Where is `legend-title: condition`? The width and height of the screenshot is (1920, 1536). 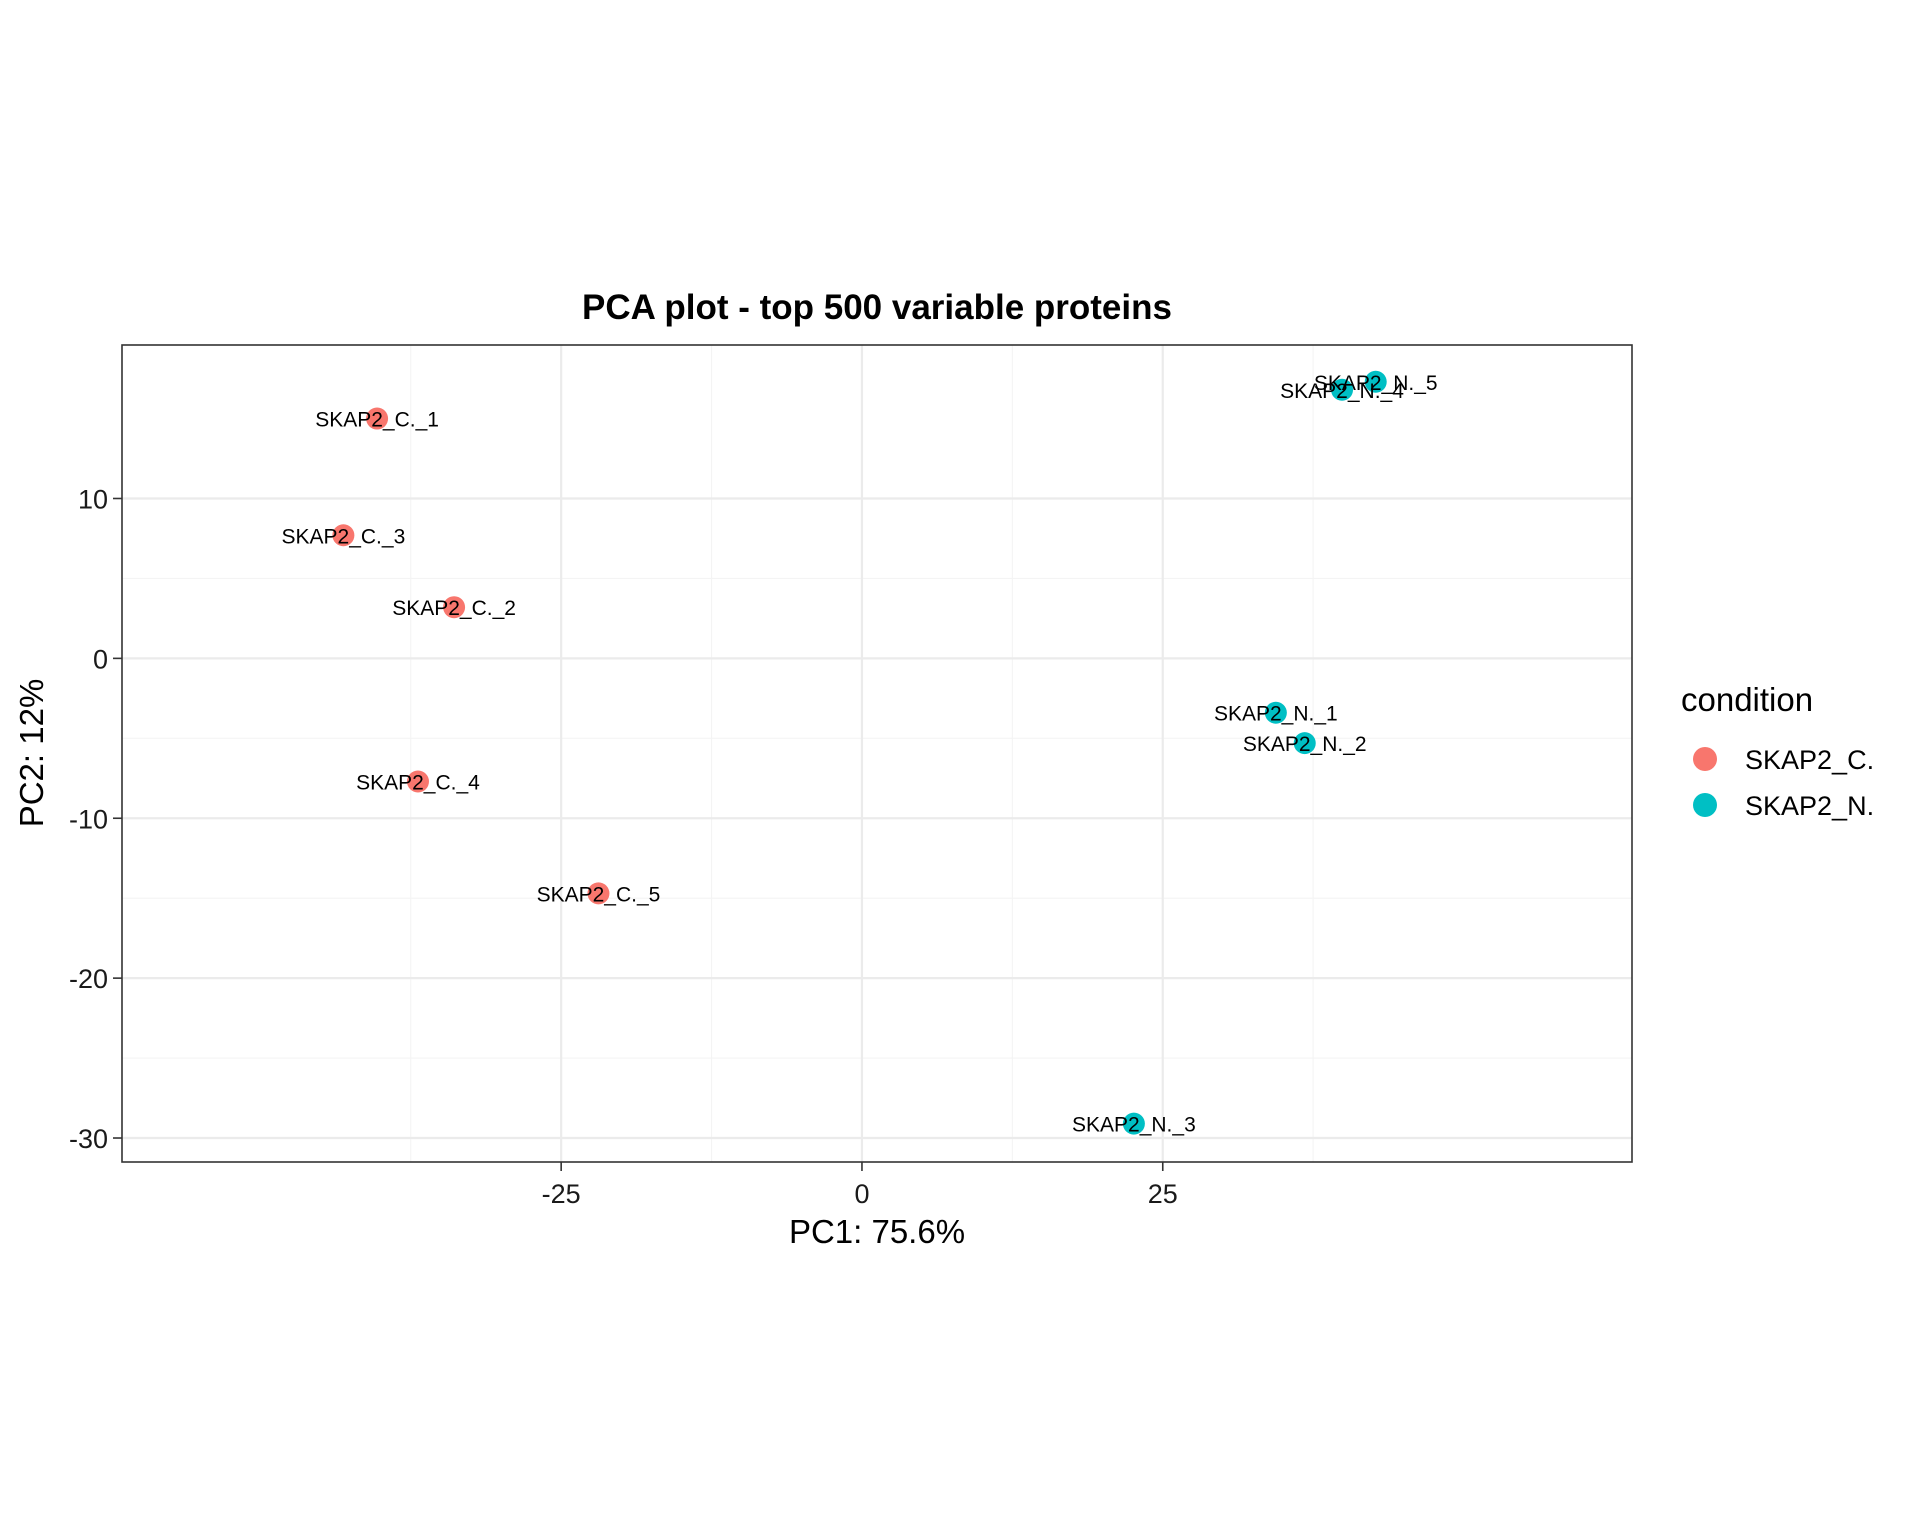 legend-title: condition is located at coordinates (1747, 699).